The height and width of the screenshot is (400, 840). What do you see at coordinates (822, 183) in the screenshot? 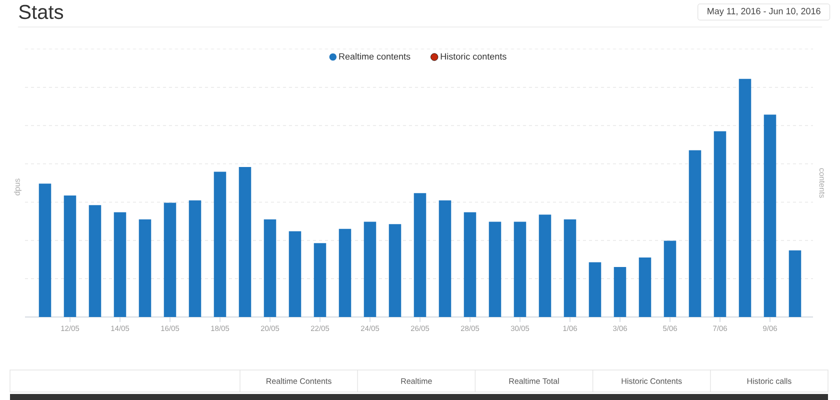
I see `y2-axis-title: contents` at bounding box center [822, 183].